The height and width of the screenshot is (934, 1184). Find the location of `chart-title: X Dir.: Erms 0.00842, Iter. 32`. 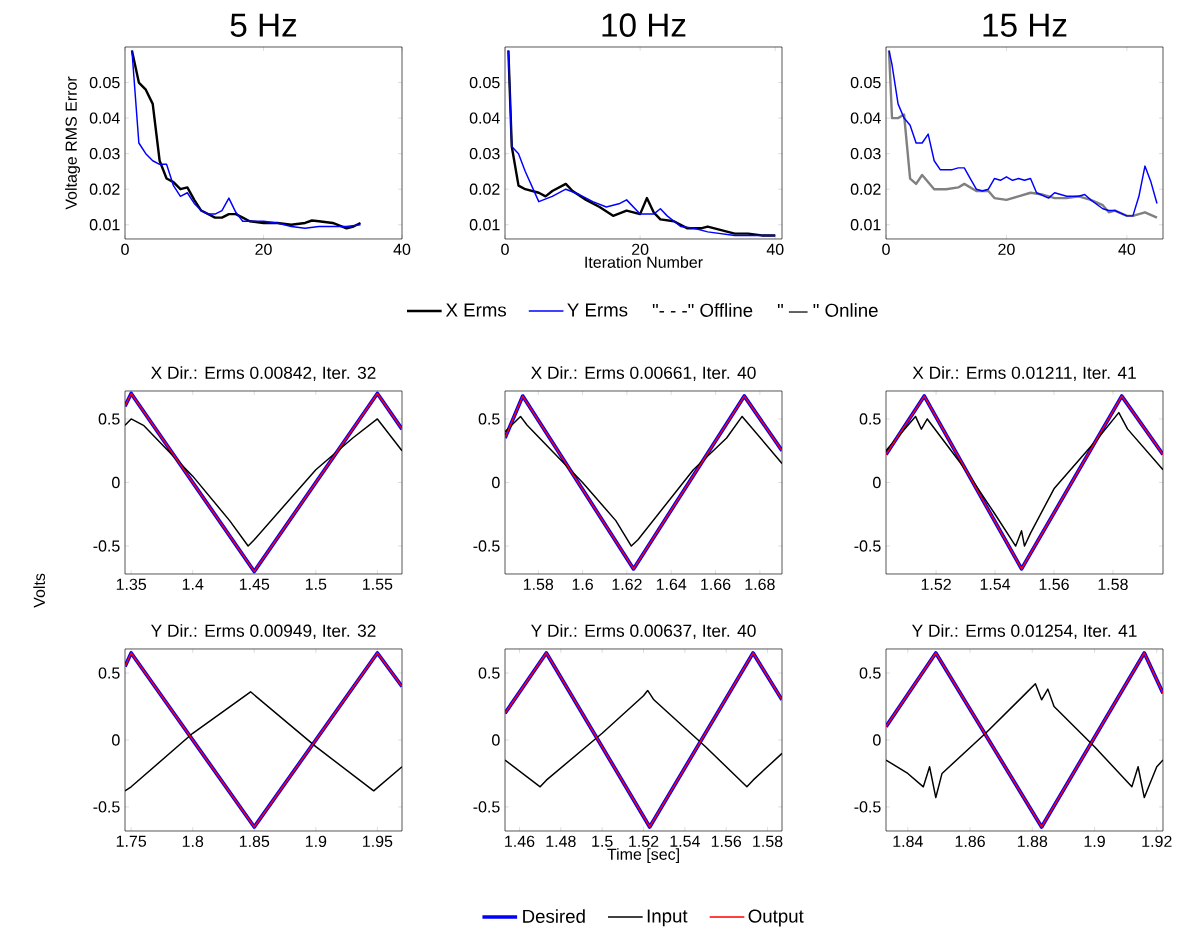

chart-title: X Dir.: Erms 0.00842, Iter. 32 is located at coordinates (263, 373).